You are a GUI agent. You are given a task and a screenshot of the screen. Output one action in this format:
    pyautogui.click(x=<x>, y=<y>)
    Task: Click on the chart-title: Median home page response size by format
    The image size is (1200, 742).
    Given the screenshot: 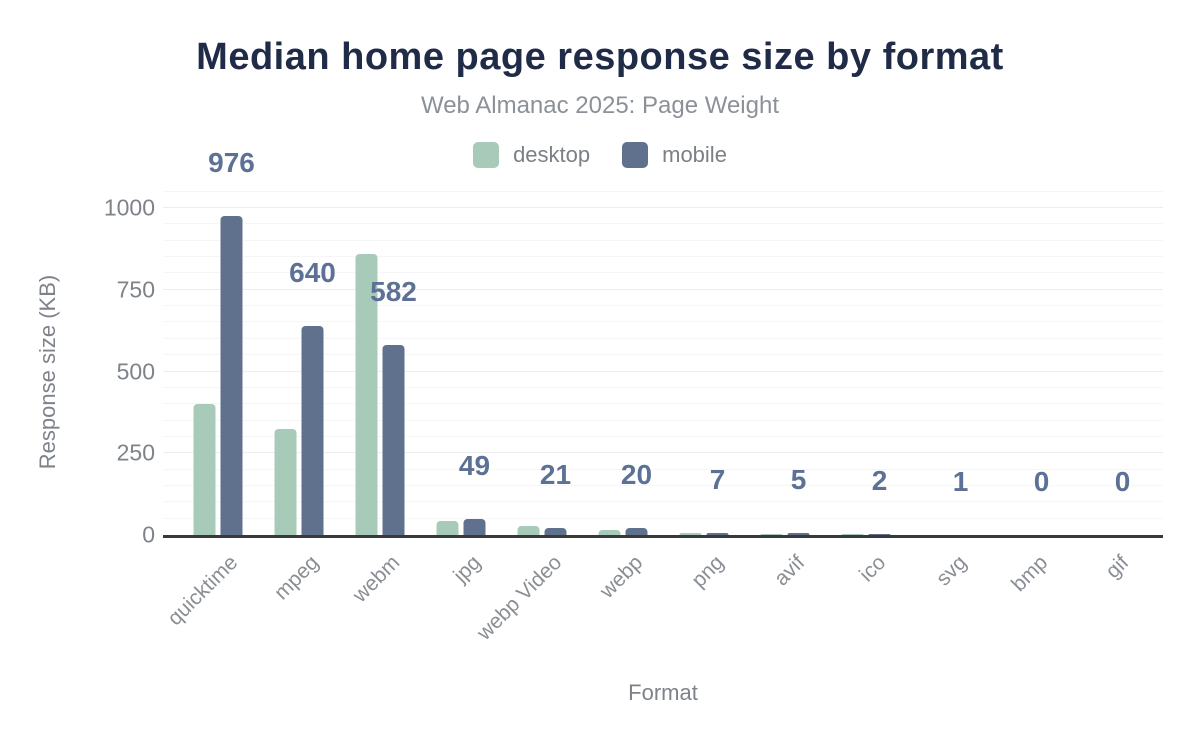 What is the action you would take?
    pyautogui.click(x=600, y=57)
    